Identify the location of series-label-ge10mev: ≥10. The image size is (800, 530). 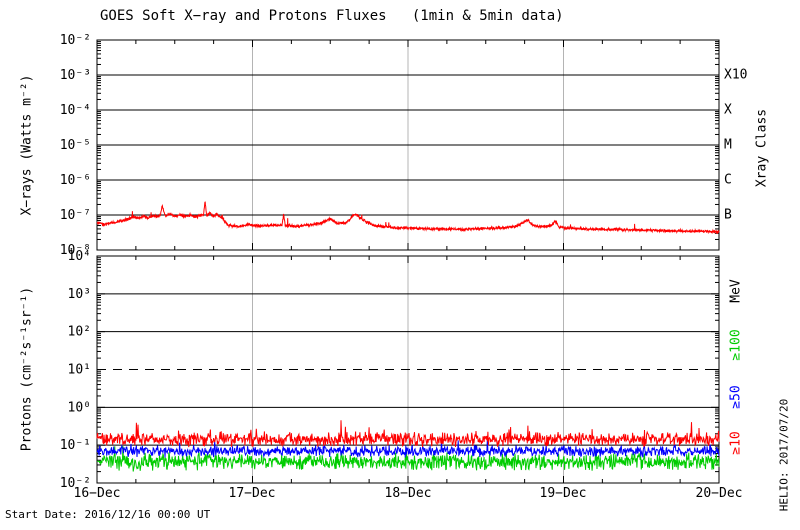
(736, 443).